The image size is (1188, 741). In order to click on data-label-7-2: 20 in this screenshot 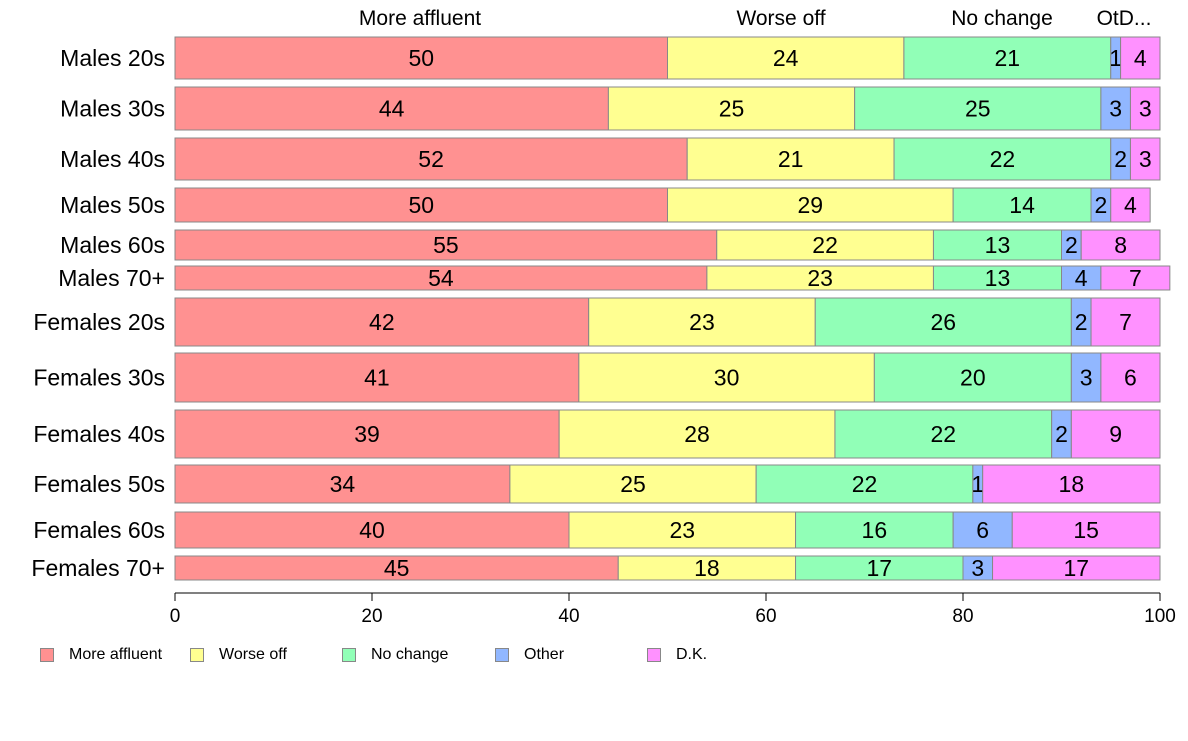, I will do `click(973, 378)`.